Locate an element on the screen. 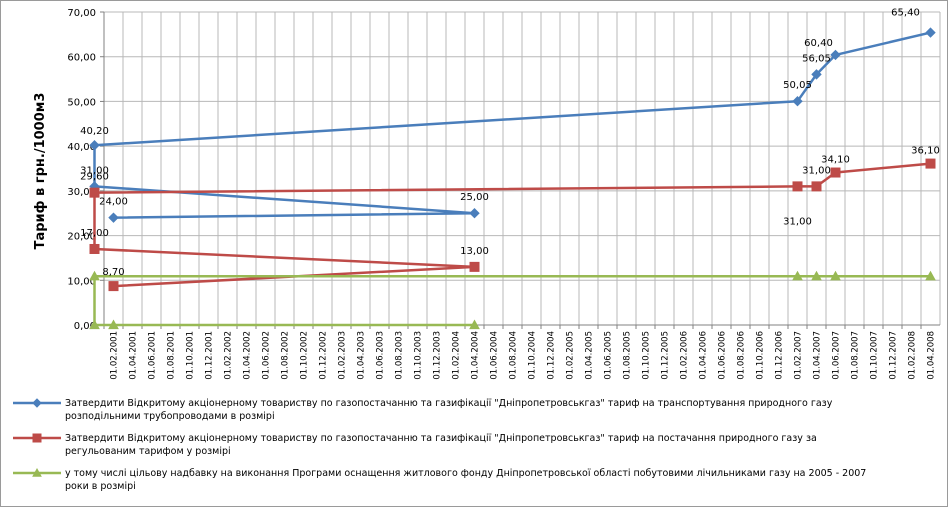 The image size is (948, 507). x-tick-label: 01.04.2005 is located at coordinates (590, 355).